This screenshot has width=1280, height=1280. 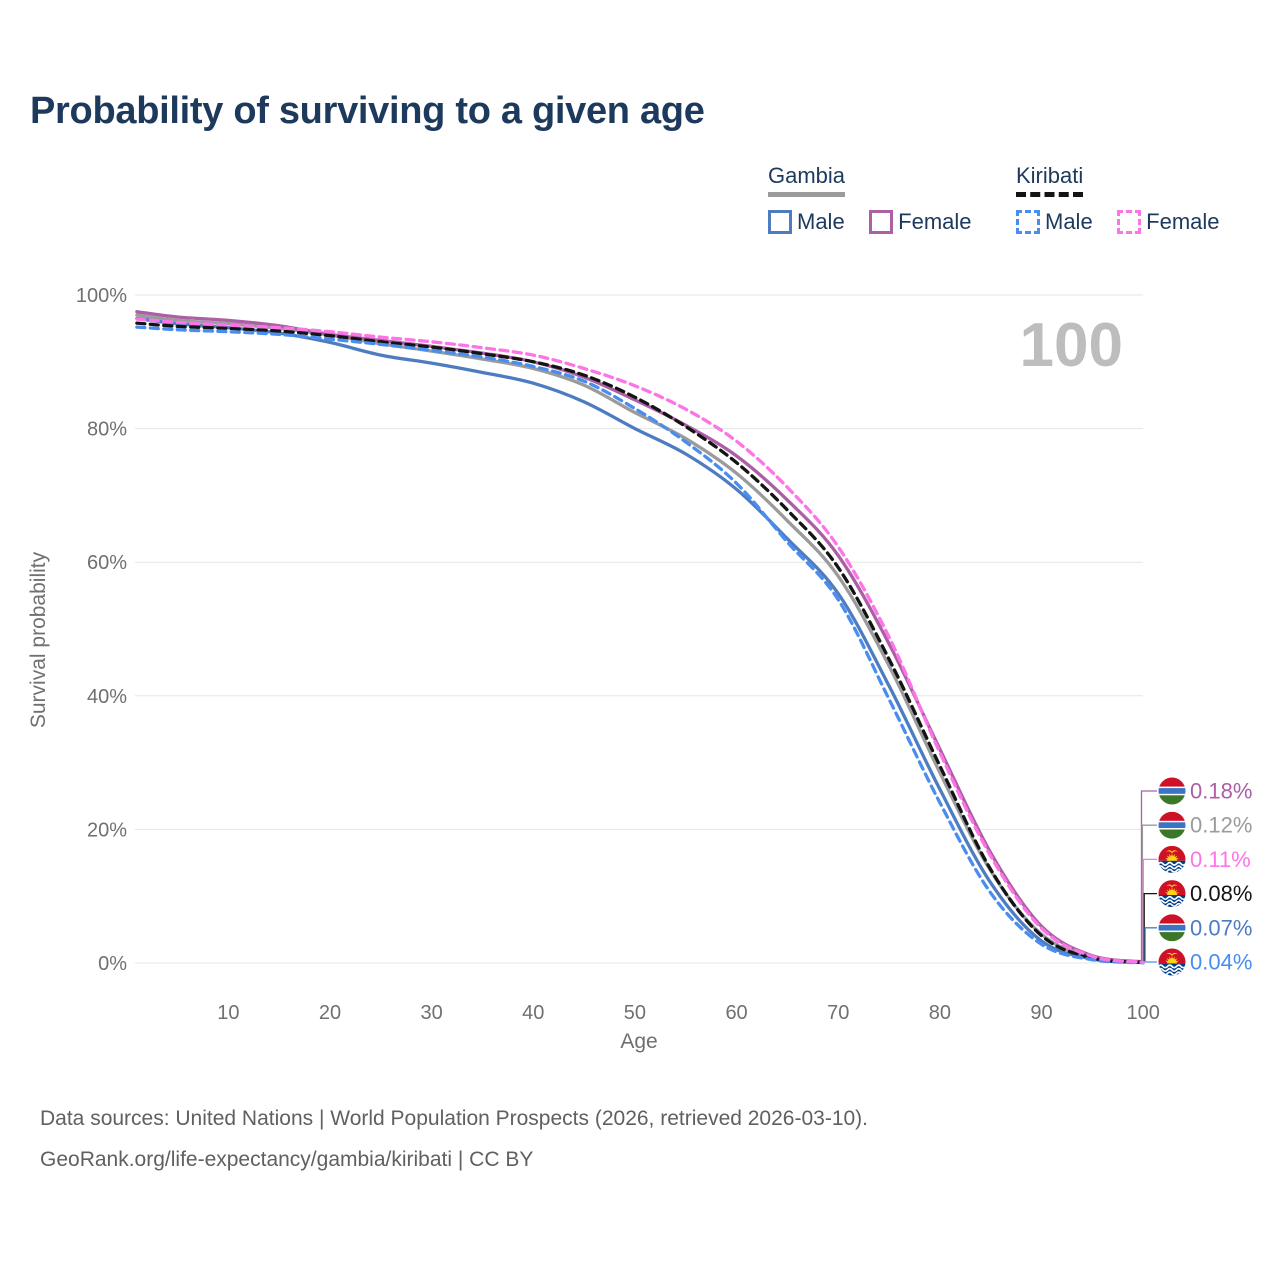 I want to click on y-tick-label-0: 0%, so click(x=112, y=964).